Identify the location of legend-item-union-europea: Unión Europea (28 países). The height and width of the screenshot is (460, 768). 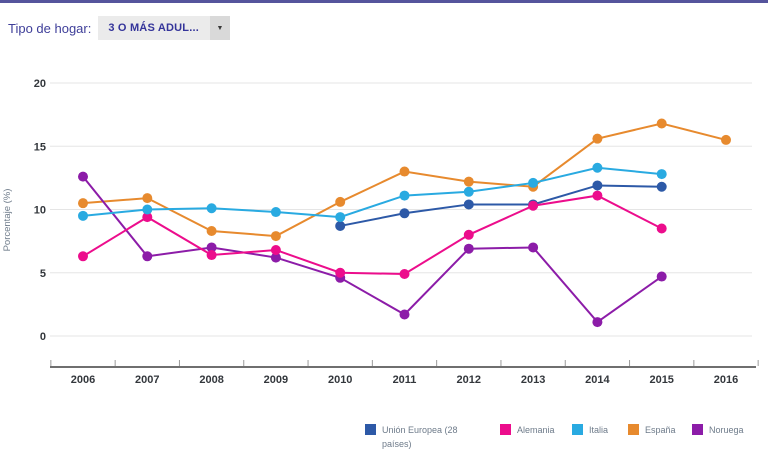
(421, 437).